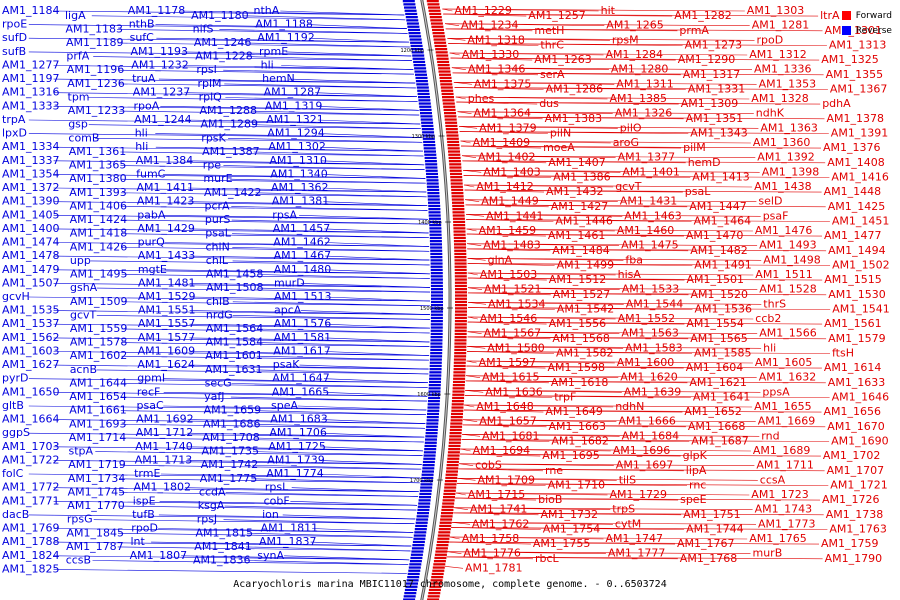 The height and width of the screenshot is (600, 900). I want to click on forward-gene-label: AM1_1413, so click(721, 177).